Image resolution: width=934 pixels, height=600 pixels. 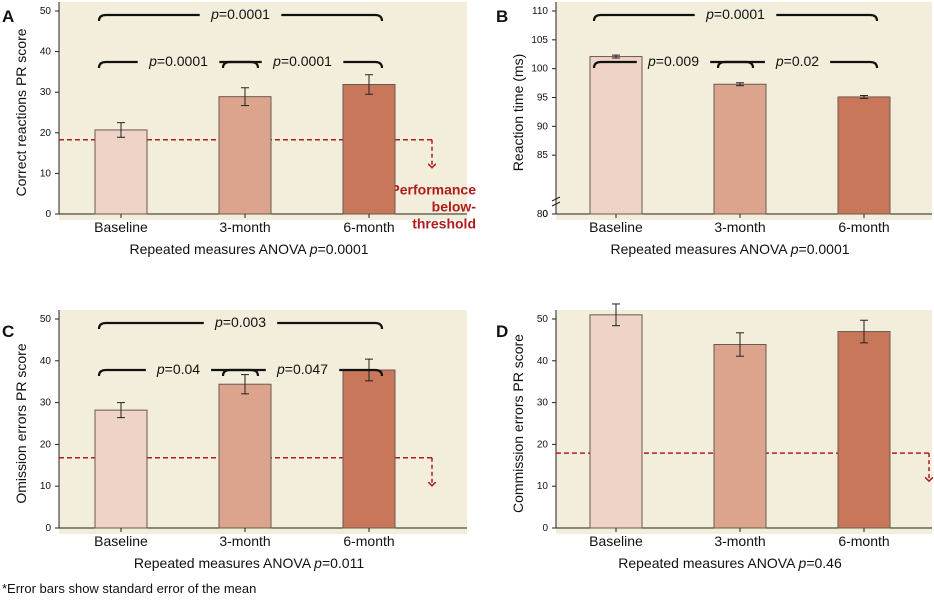 I want to click on significance-label: p=0.02, so click(x=797, y=61).